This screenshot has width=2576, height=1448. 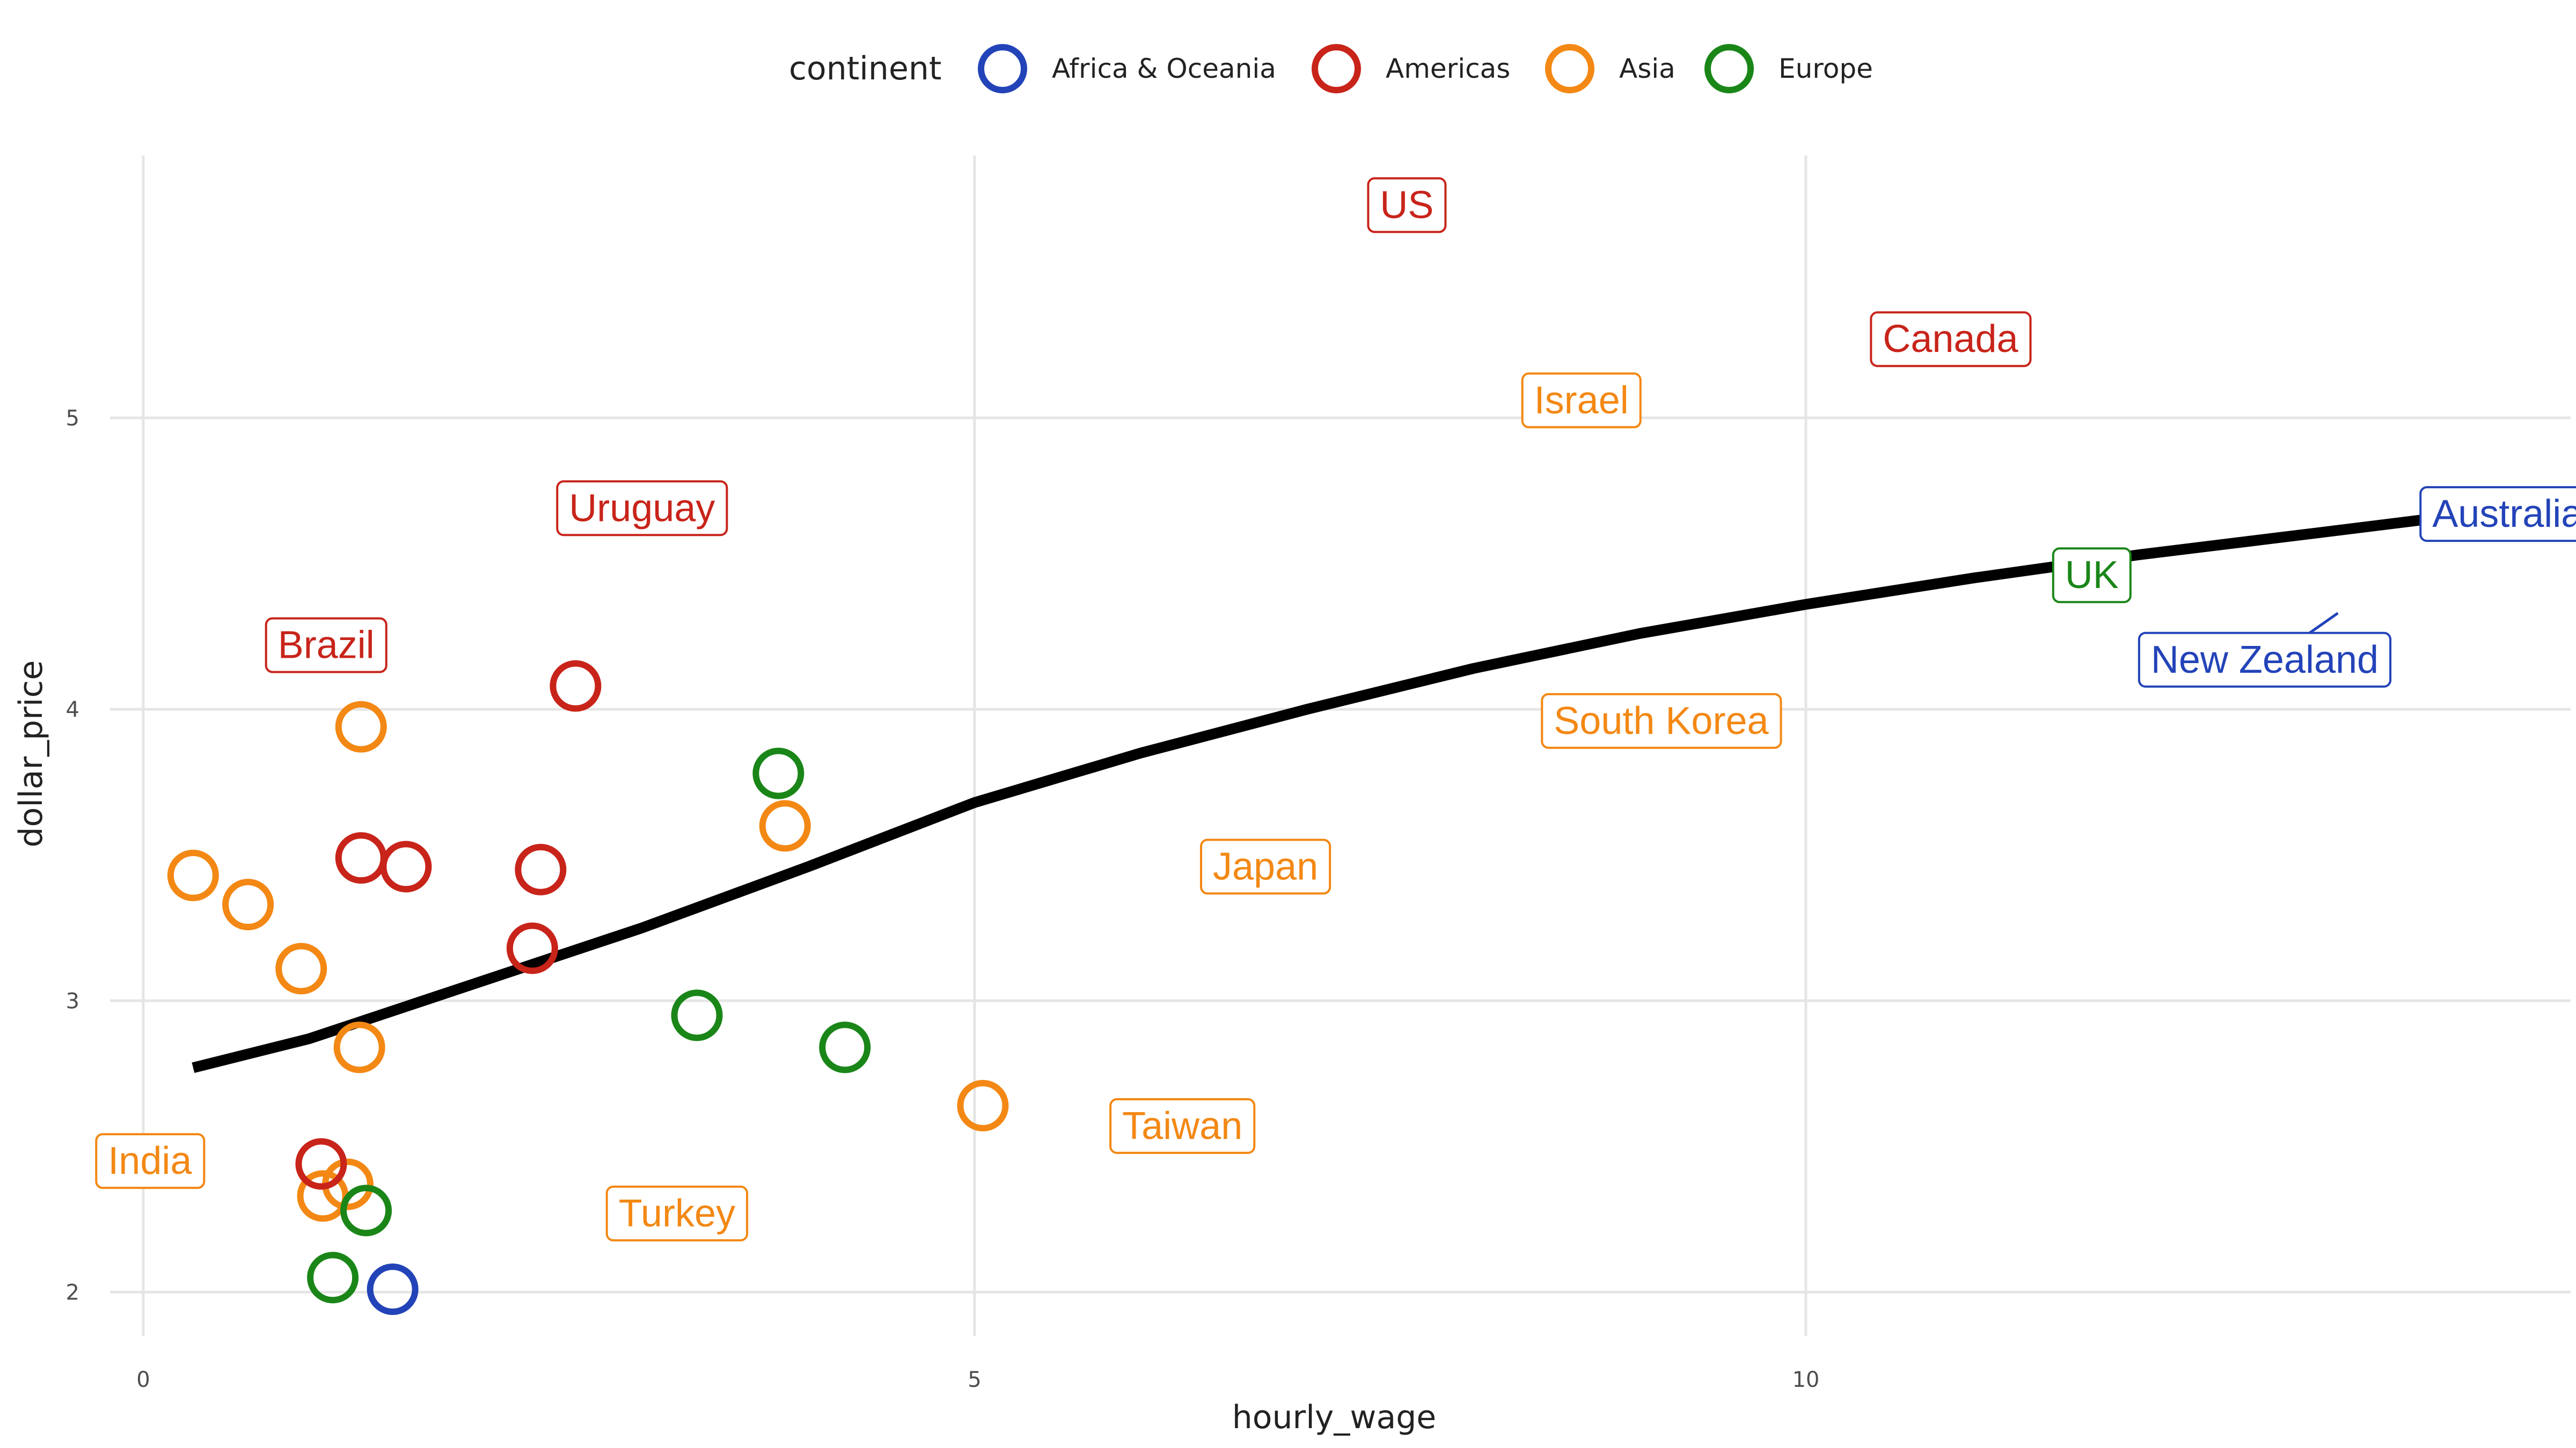 I want to click on point-label: New Zealand, so click(x=2265, y=659).